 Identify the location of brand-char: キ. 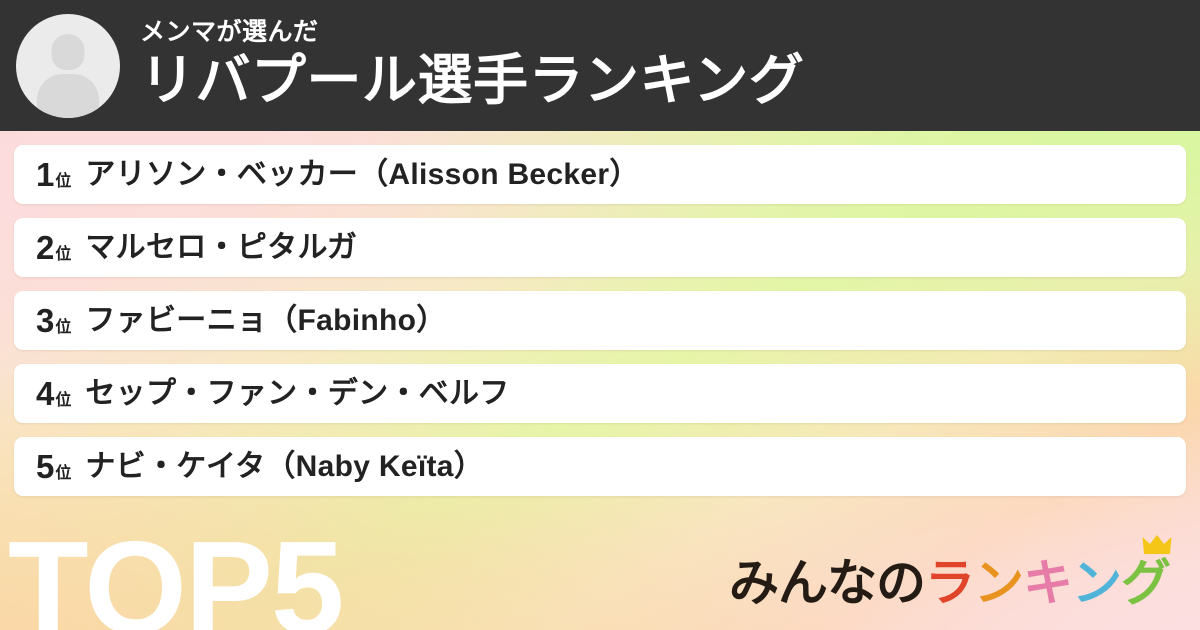
(1048, 583).